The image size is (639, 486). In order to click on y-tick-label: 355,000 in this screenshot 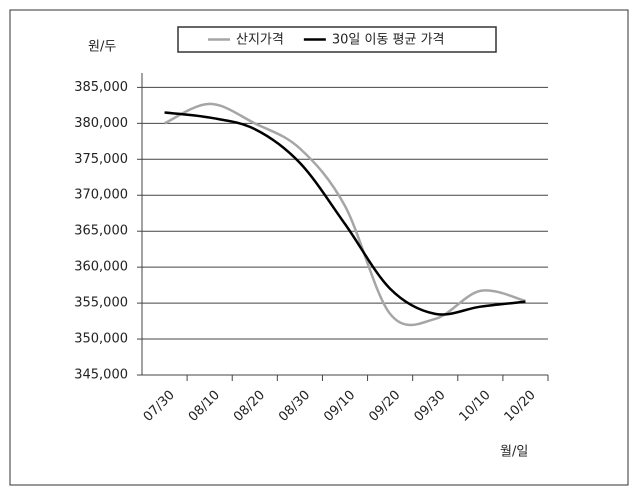, I will do `click(101, 303)`.